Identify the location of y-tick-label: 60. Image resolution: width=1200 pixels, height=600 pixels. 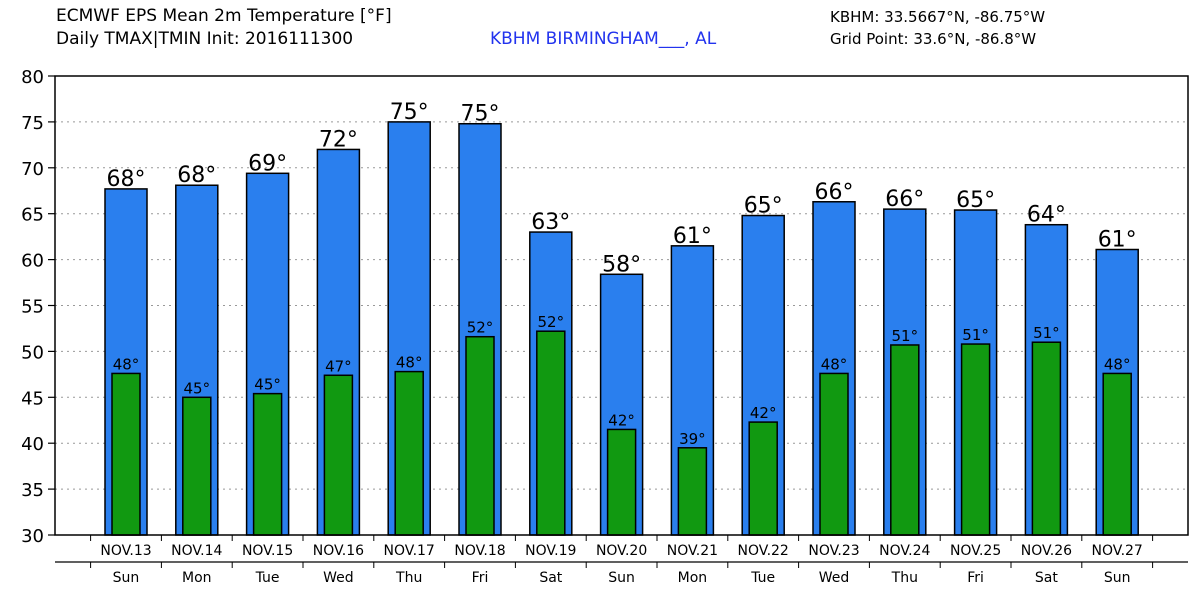
(32, 261).